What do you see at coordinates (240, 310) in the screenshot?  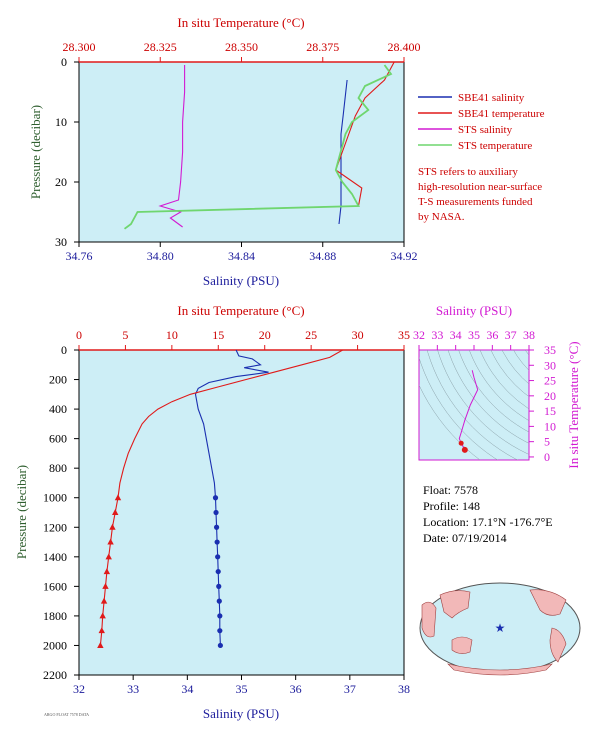 I see `full-profile-title: In situ Temperature (°C)` at bounding box center [240, 310].